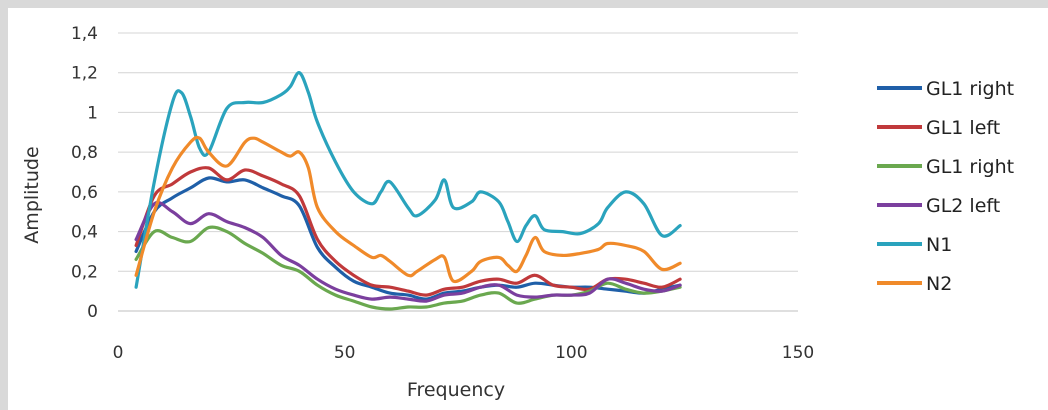 This screenshot has height=410, width=1048. I want to click on legend-label: N2, so click(939, 284).